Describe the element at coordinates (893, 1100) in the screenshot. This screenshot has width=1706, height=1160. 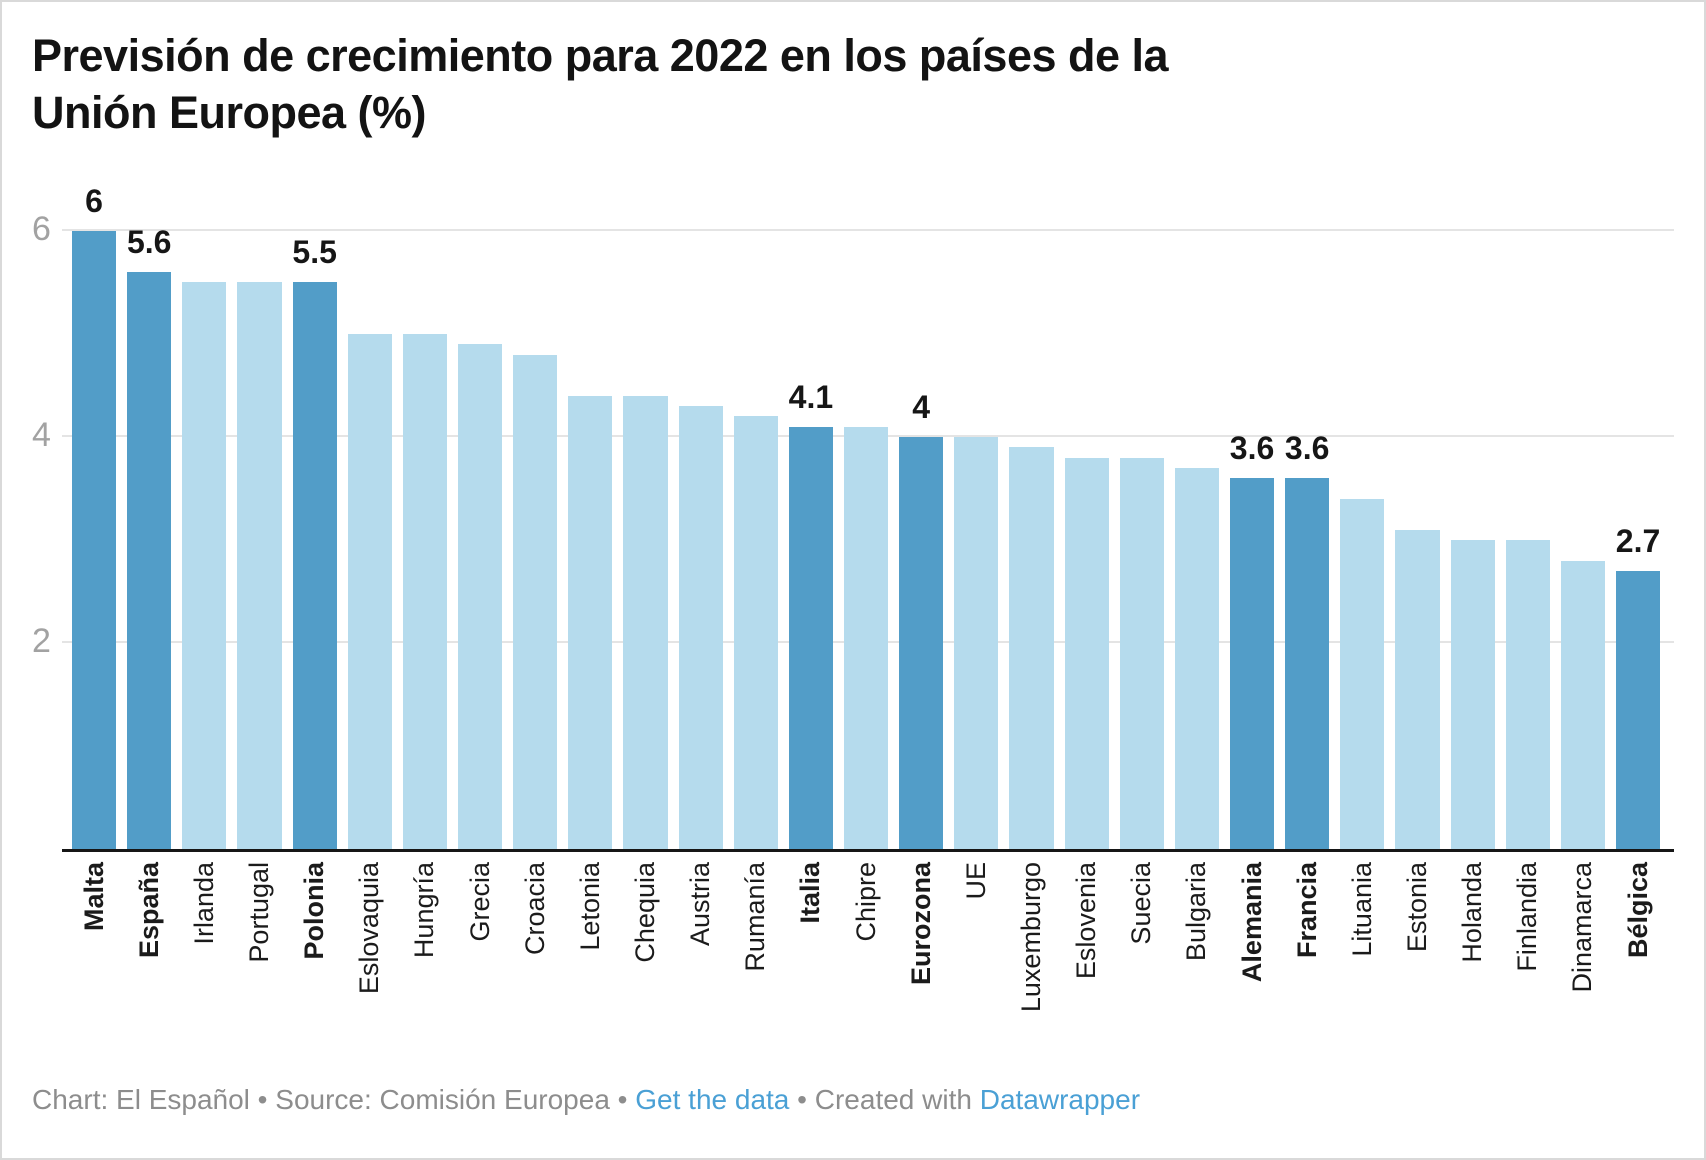
I see `footer-created-with: Created with` at that location.